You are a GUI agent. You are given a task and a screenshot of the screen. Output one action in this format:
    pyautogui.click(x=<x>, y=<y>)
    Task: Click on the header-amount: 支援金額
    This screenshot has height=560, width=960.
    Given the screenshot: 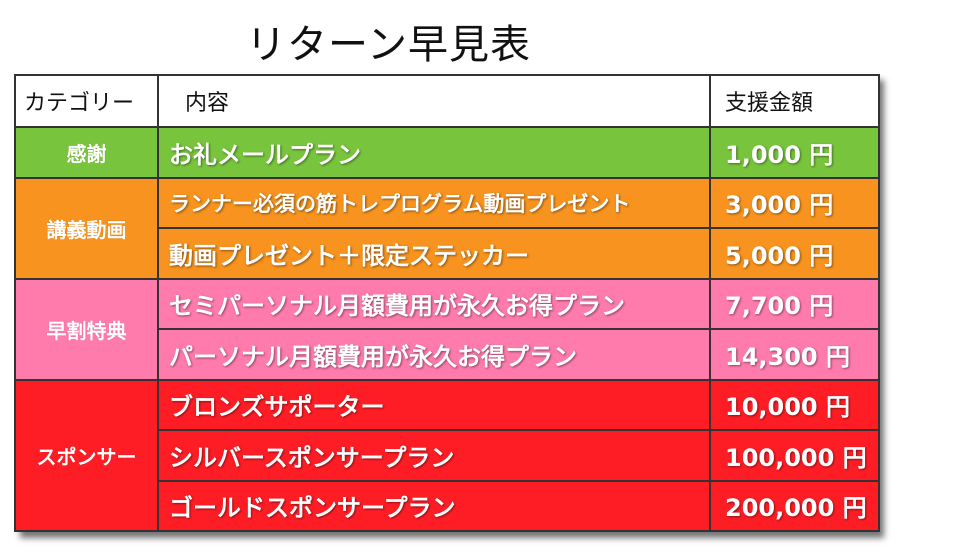 What is the action you would take?
    pyautogui.click(x=794, y=101)
    